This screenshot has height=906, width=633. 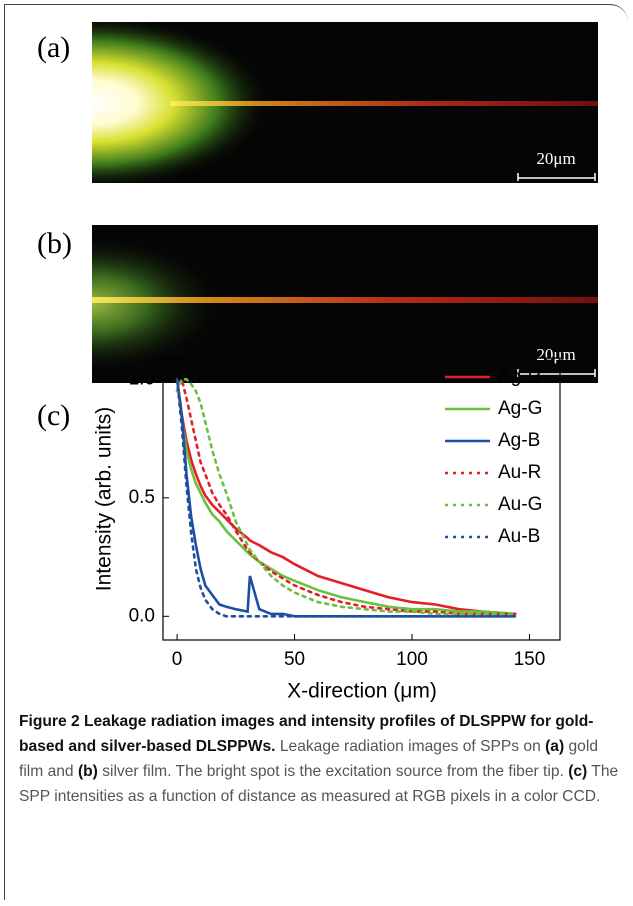 I want to click on legend-label: Ag-R, so click(x=519, y=376).